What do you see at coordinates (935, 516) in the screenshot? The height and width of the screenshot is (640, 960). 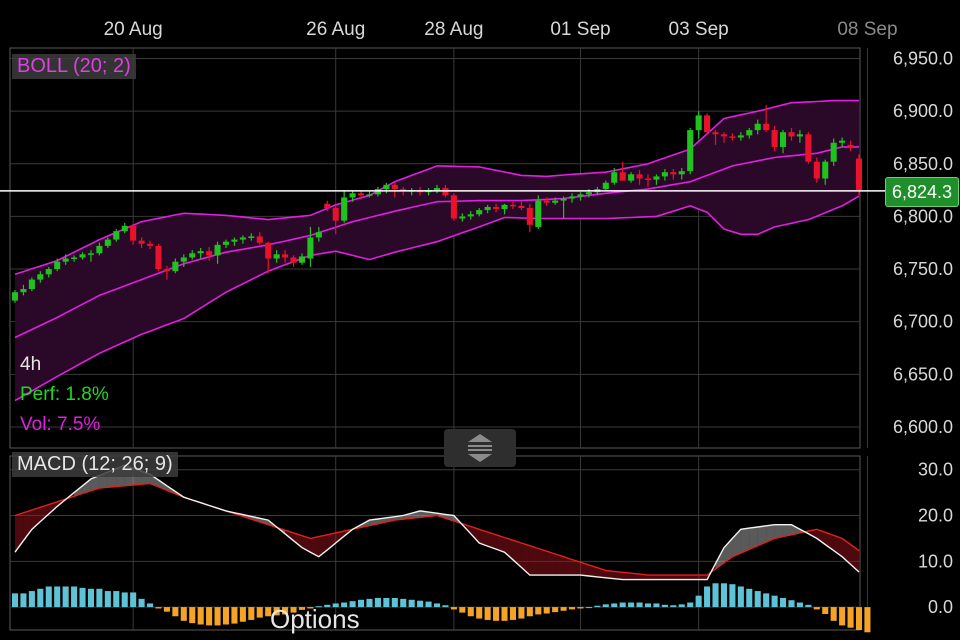 I see `macd-tick-label: 20.0` at bounding box center [935, 516].